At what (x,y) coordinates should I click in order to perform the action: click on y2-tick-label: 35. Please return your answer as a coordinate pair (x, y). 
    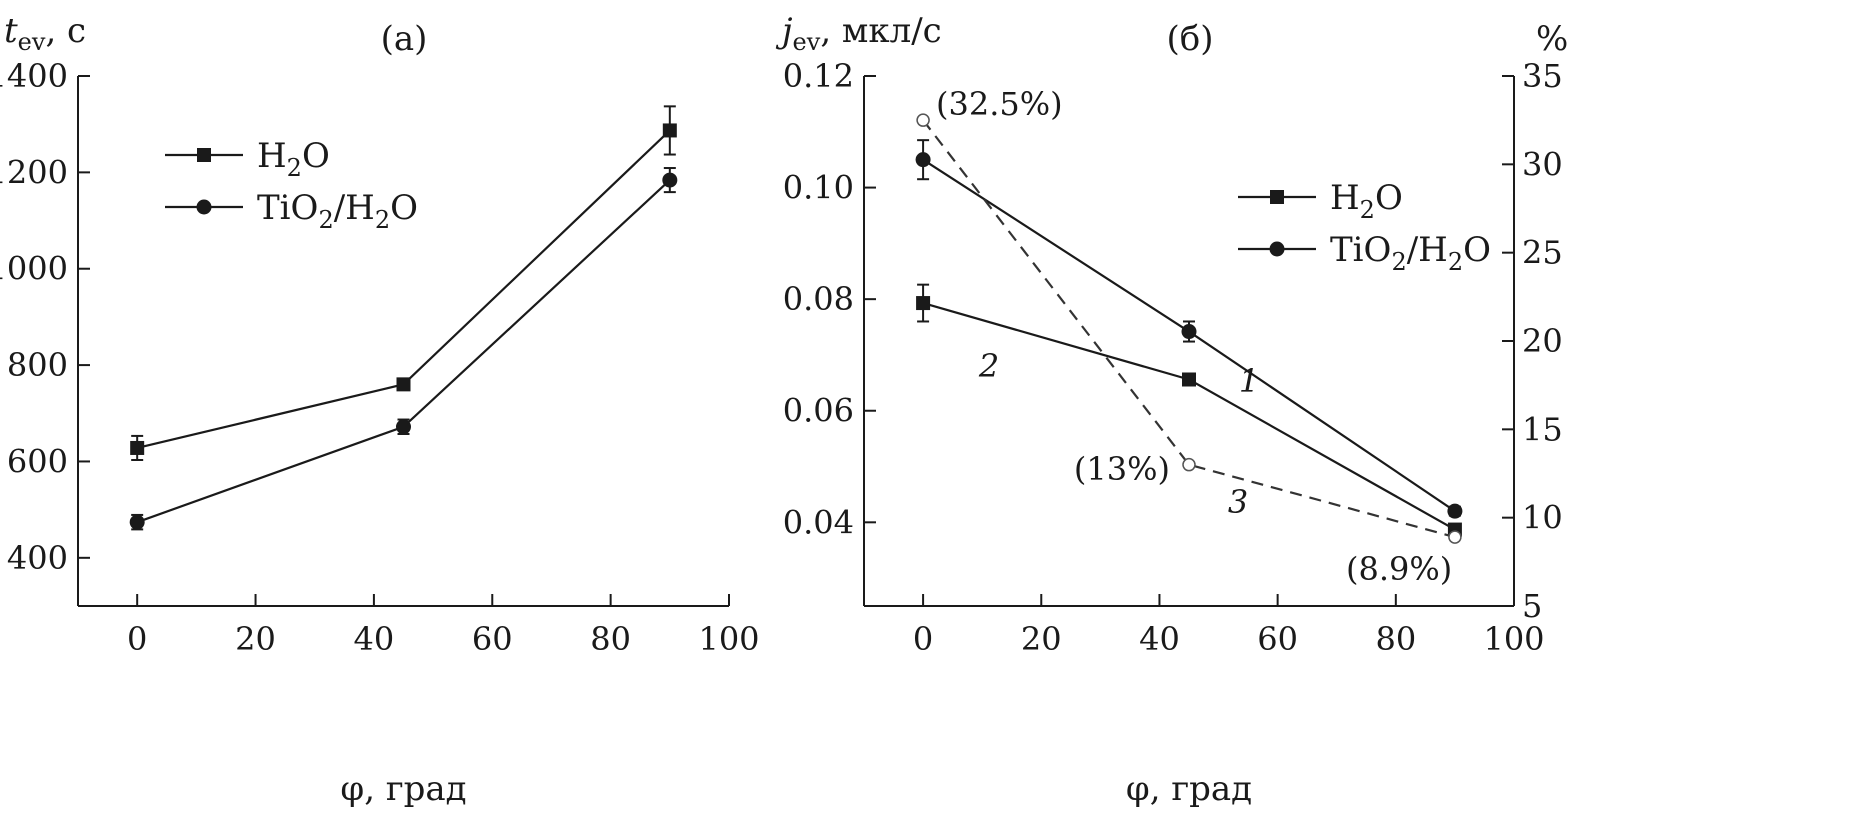
    Looking at the image, I should click on (1542, 76).